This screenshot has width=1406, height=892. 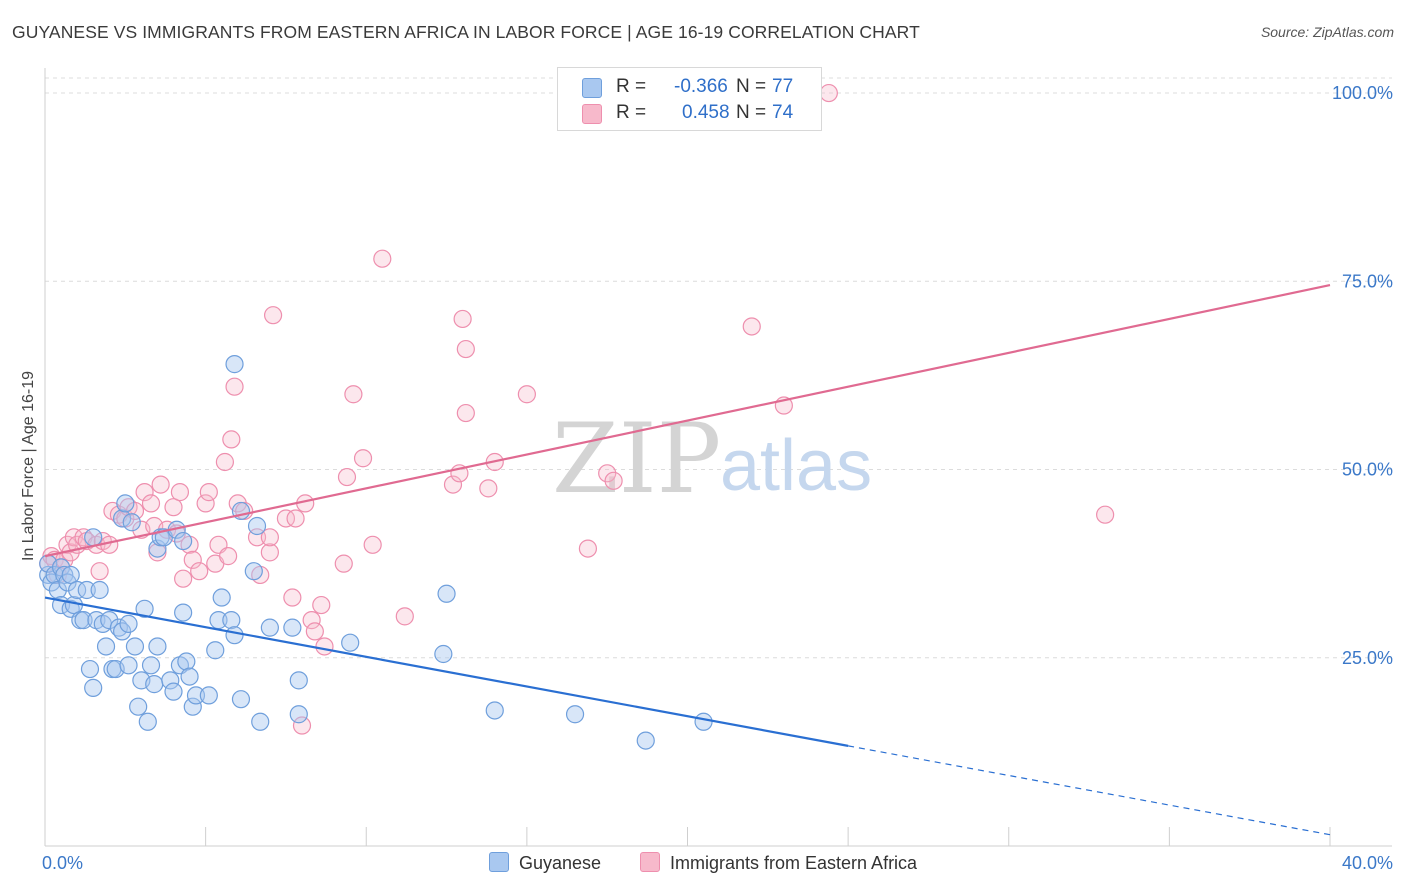 I want to click on legend-n-value: 77, so click(x=783, y=86).